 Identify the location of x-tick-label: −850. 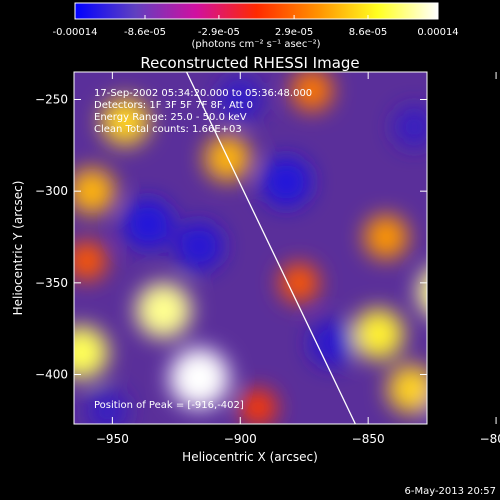
(368, 439).